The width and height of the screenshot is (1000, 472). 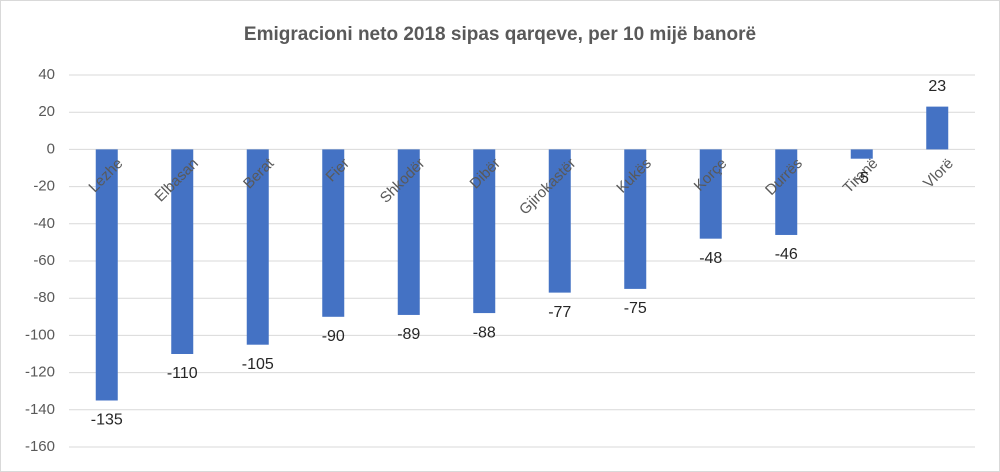 What do you see at coordinates (862, 178) in the screenshot?
I see `value-label: -5` at bounding box center [862, 178].